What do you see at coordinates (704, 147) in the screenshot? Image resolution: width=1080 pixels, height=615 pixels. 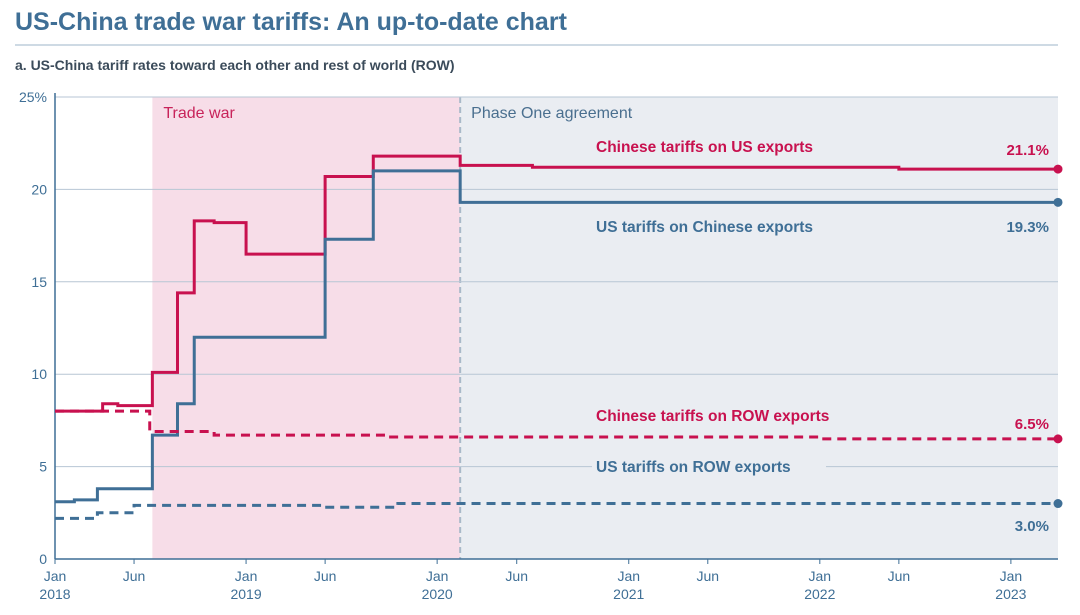 I see `series-label-chinese-tariffs-on-us-exports: Chinese tariffs on US exports` at bounding box center [704, 147].